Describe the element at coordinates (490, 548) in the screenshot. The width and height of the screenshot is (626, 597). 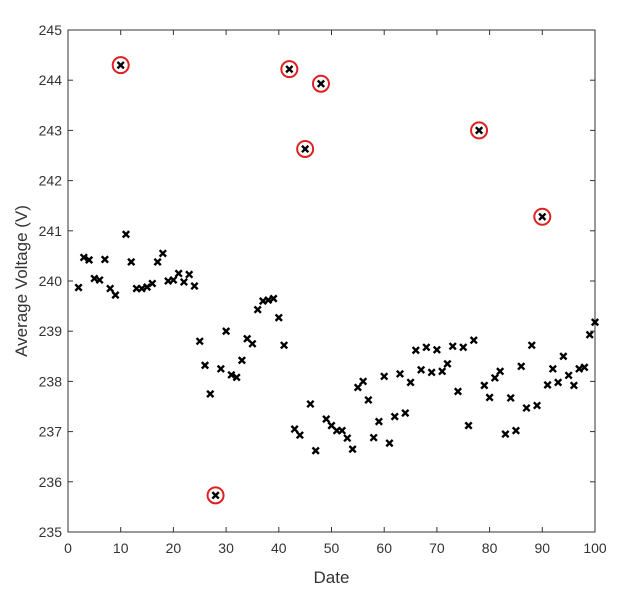
I see `x-tick-label: 80` at that location.